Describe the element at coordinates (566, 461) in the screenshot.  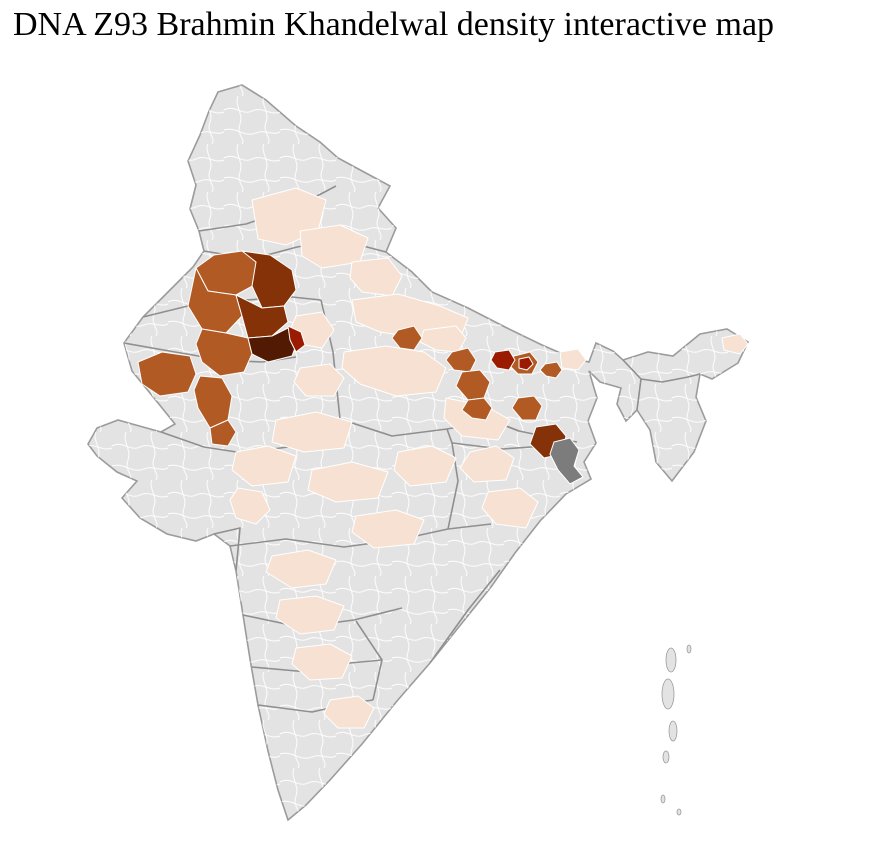
I see `district-metro` at that location.